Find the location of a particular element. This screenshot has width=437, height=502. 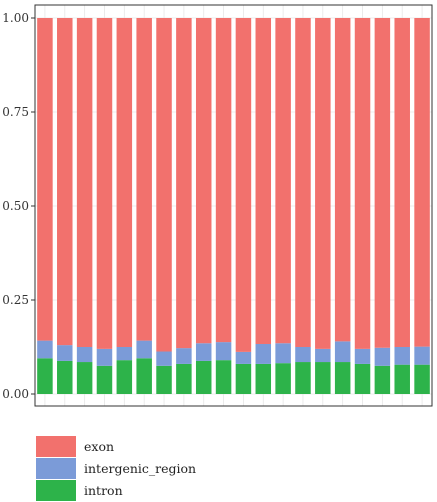

y-tick-label: 0.00 is located at coordinates (15, 394).